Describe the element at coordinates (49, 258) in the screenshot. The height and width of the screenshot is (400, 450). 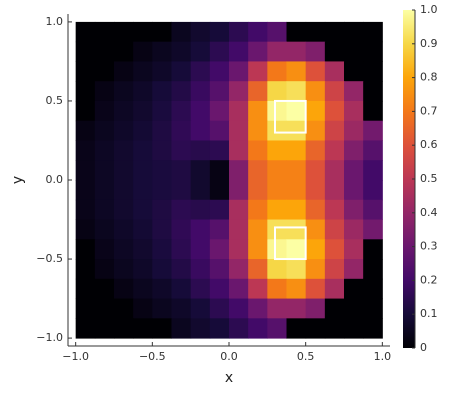
I see `y-tick-label: −0.5` at that location.